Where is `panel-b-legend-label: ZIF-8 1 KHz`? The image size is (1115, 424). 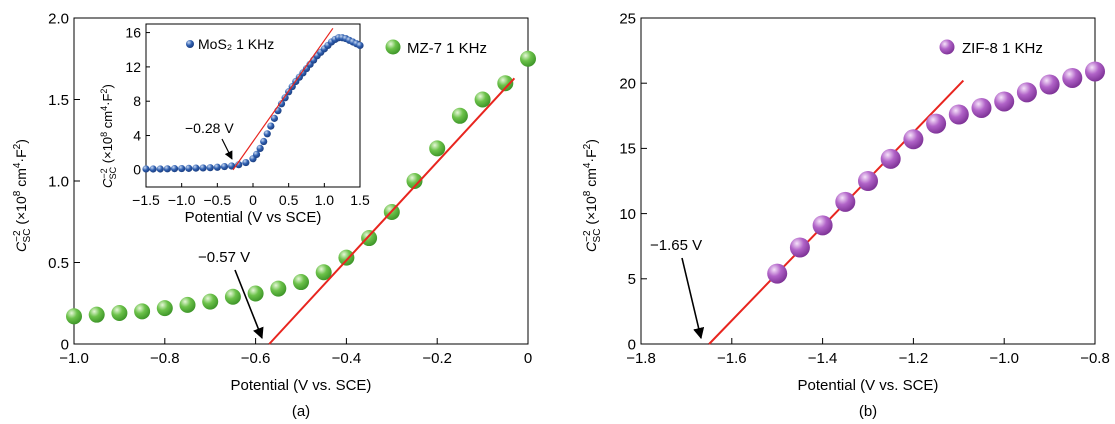 panel-b-legend-label: ZIF-8 1 KHz is located at coordinates (1002, 48).